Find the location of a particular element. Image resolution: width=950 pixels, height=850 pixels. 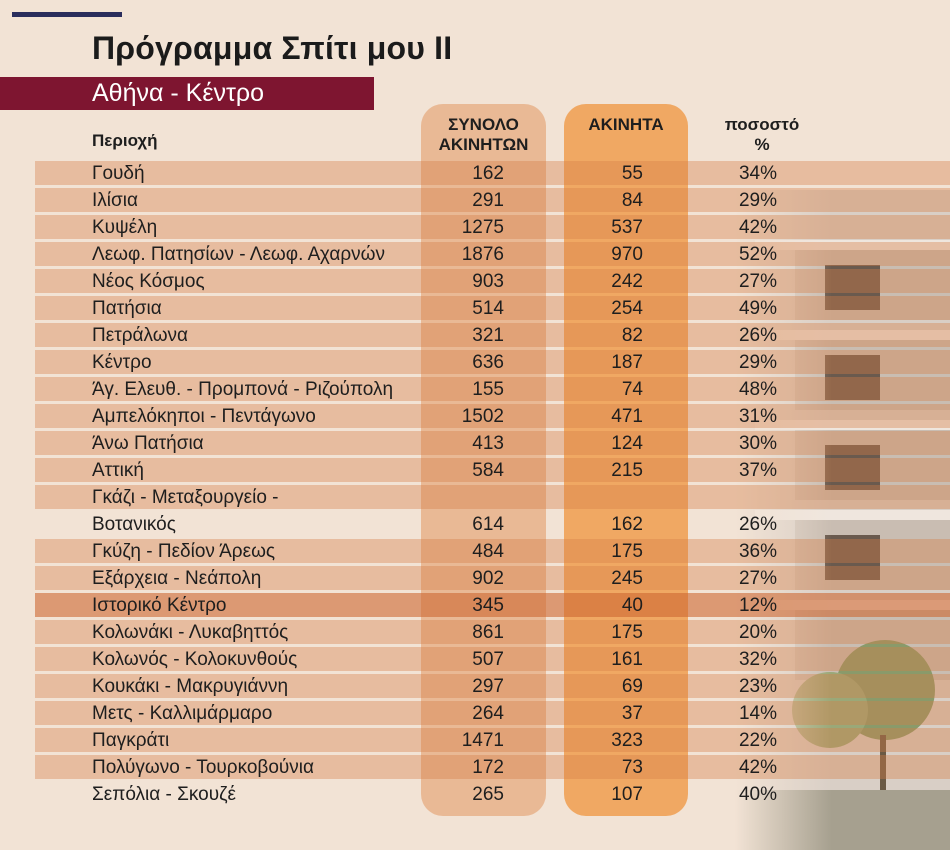

vacant-cell: 215 is located at coordinates (627, 470).